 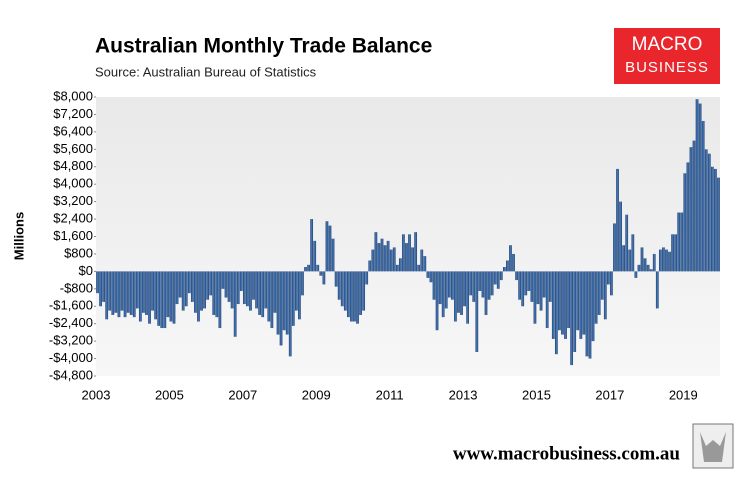 What do you see at coordinates (96, 394) in the screenshot?
I see `x-tick-label: 2003` at bounding box center [96, 394].